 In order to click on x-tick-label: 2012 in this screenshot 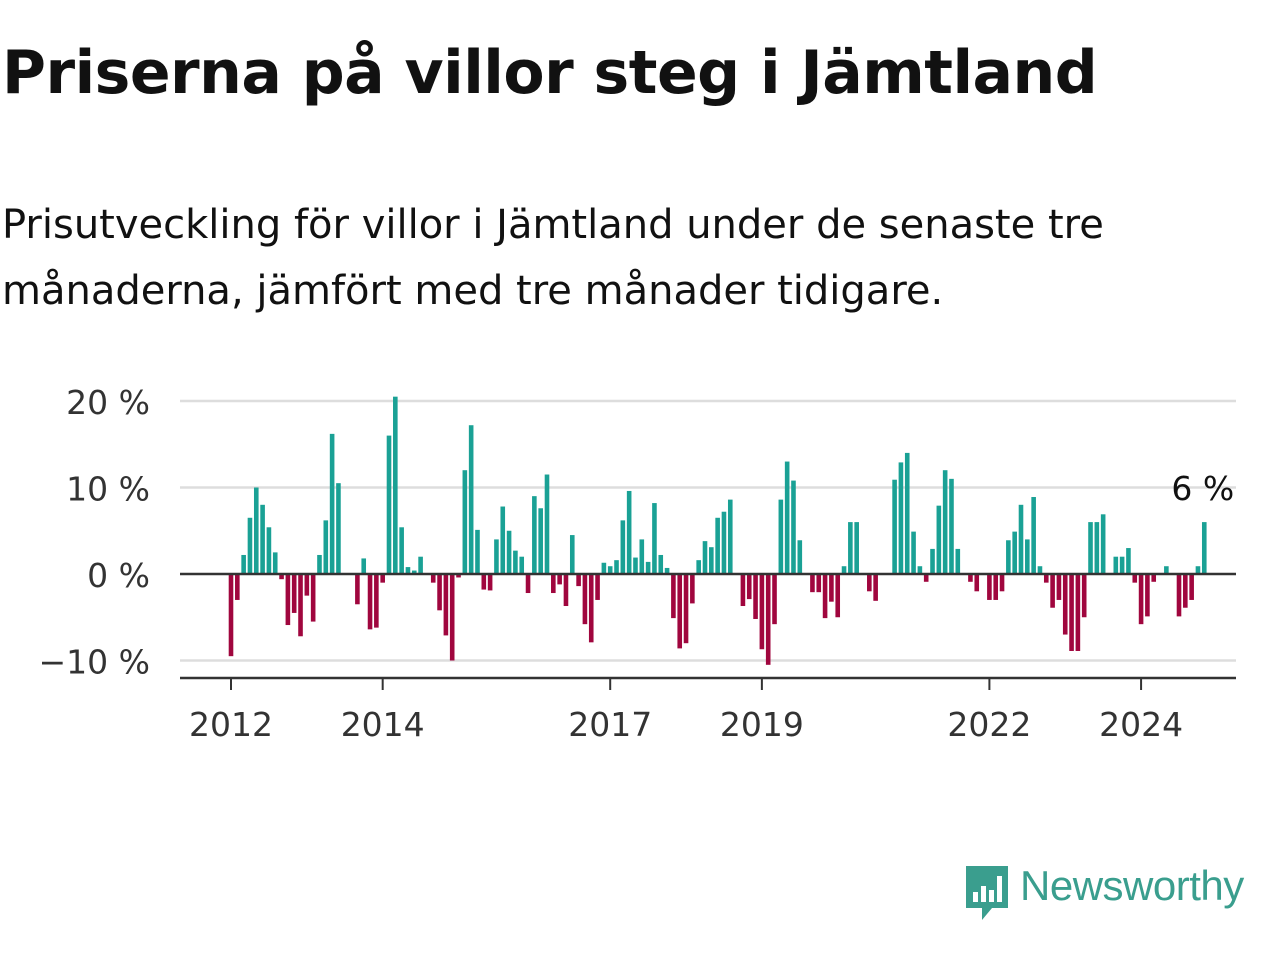, I will do `click(231, 724)`.